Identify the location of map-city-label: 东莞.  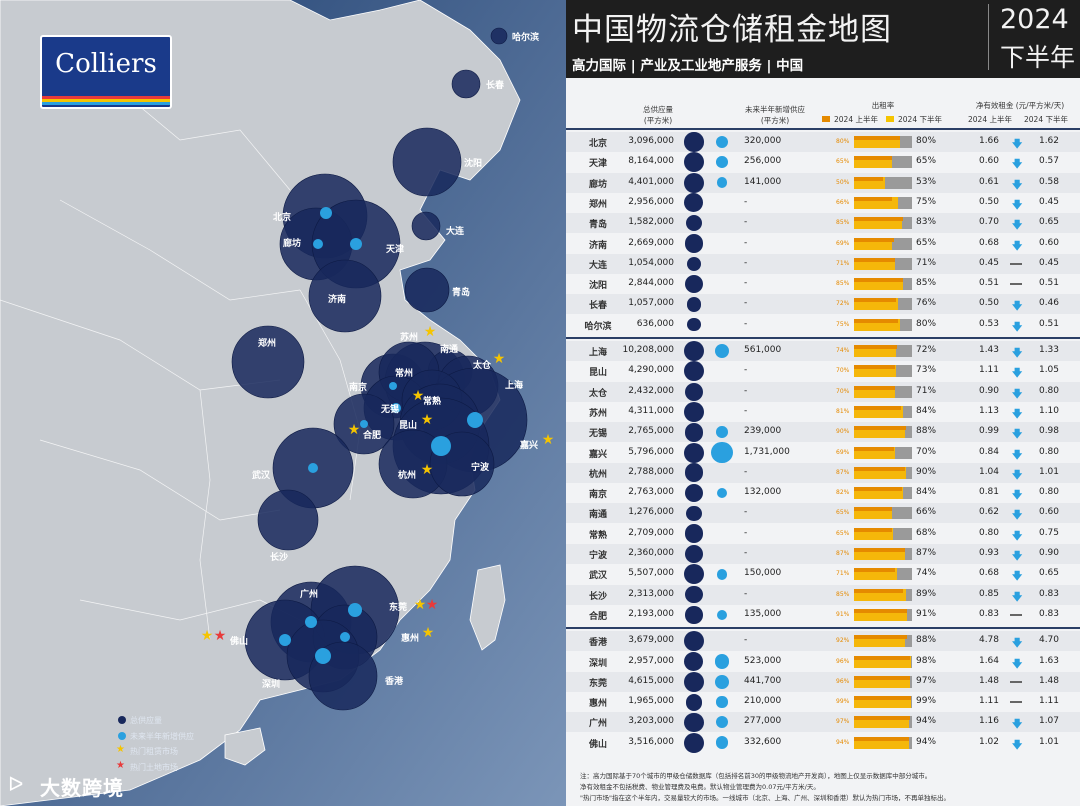
(398, 608).